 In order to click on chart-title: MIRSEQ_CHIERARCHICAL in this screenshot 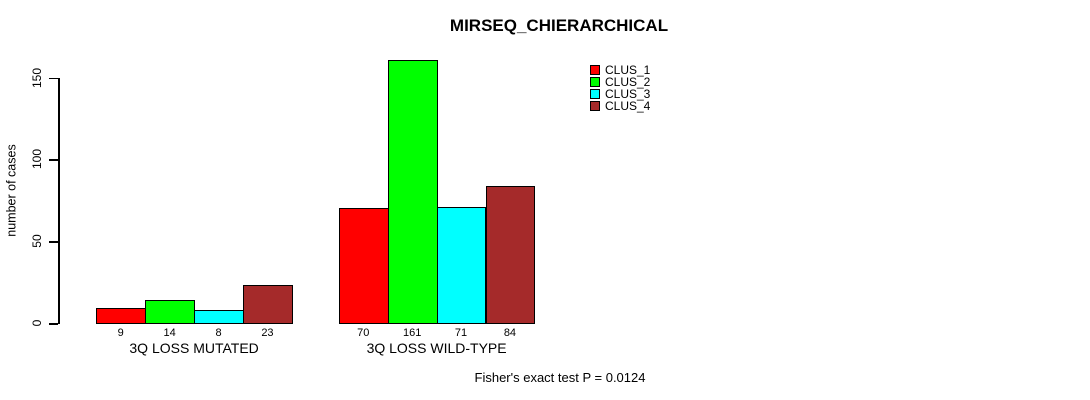, I will do `click(559, 25)`.